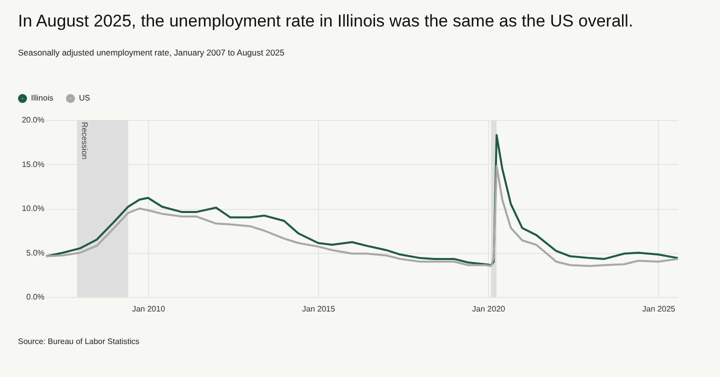 The image size is (720, 377). I want to click on band-label: Recession, so click(85, 141).